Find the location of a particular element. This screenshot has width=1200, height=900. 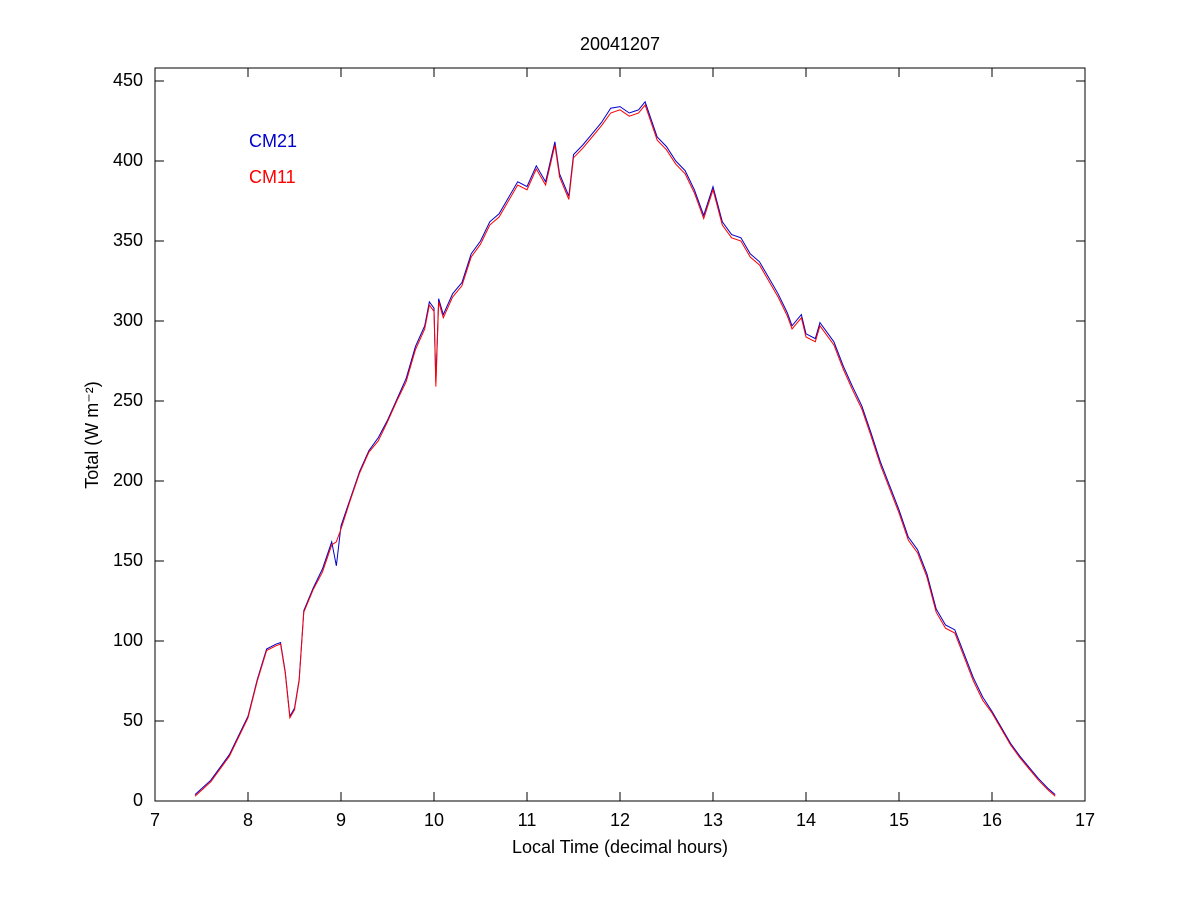

y-tick-label: 100 is located at coordinates (128, 640).